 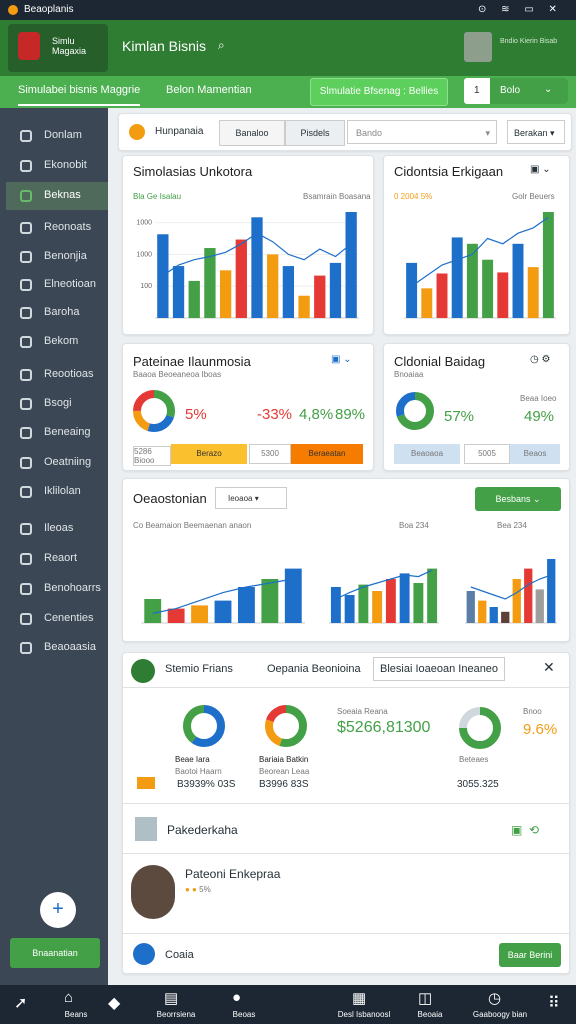 What do you see at coordinates (284, 771) in the screenshot?
I see `item-sub: Beorean Leaa` at bounding box center [284, 771].